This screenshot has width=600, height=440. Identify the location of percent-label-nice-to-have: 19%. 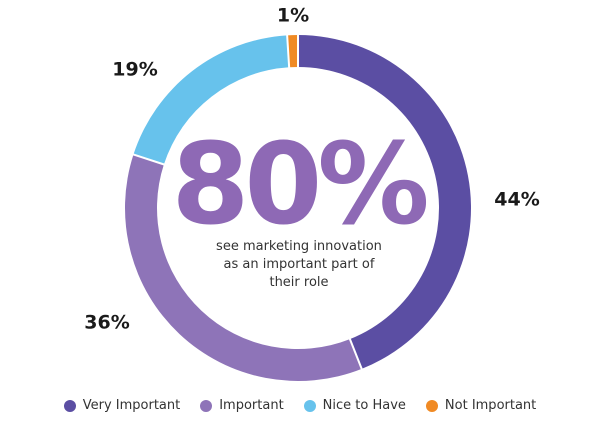
(134, 70).